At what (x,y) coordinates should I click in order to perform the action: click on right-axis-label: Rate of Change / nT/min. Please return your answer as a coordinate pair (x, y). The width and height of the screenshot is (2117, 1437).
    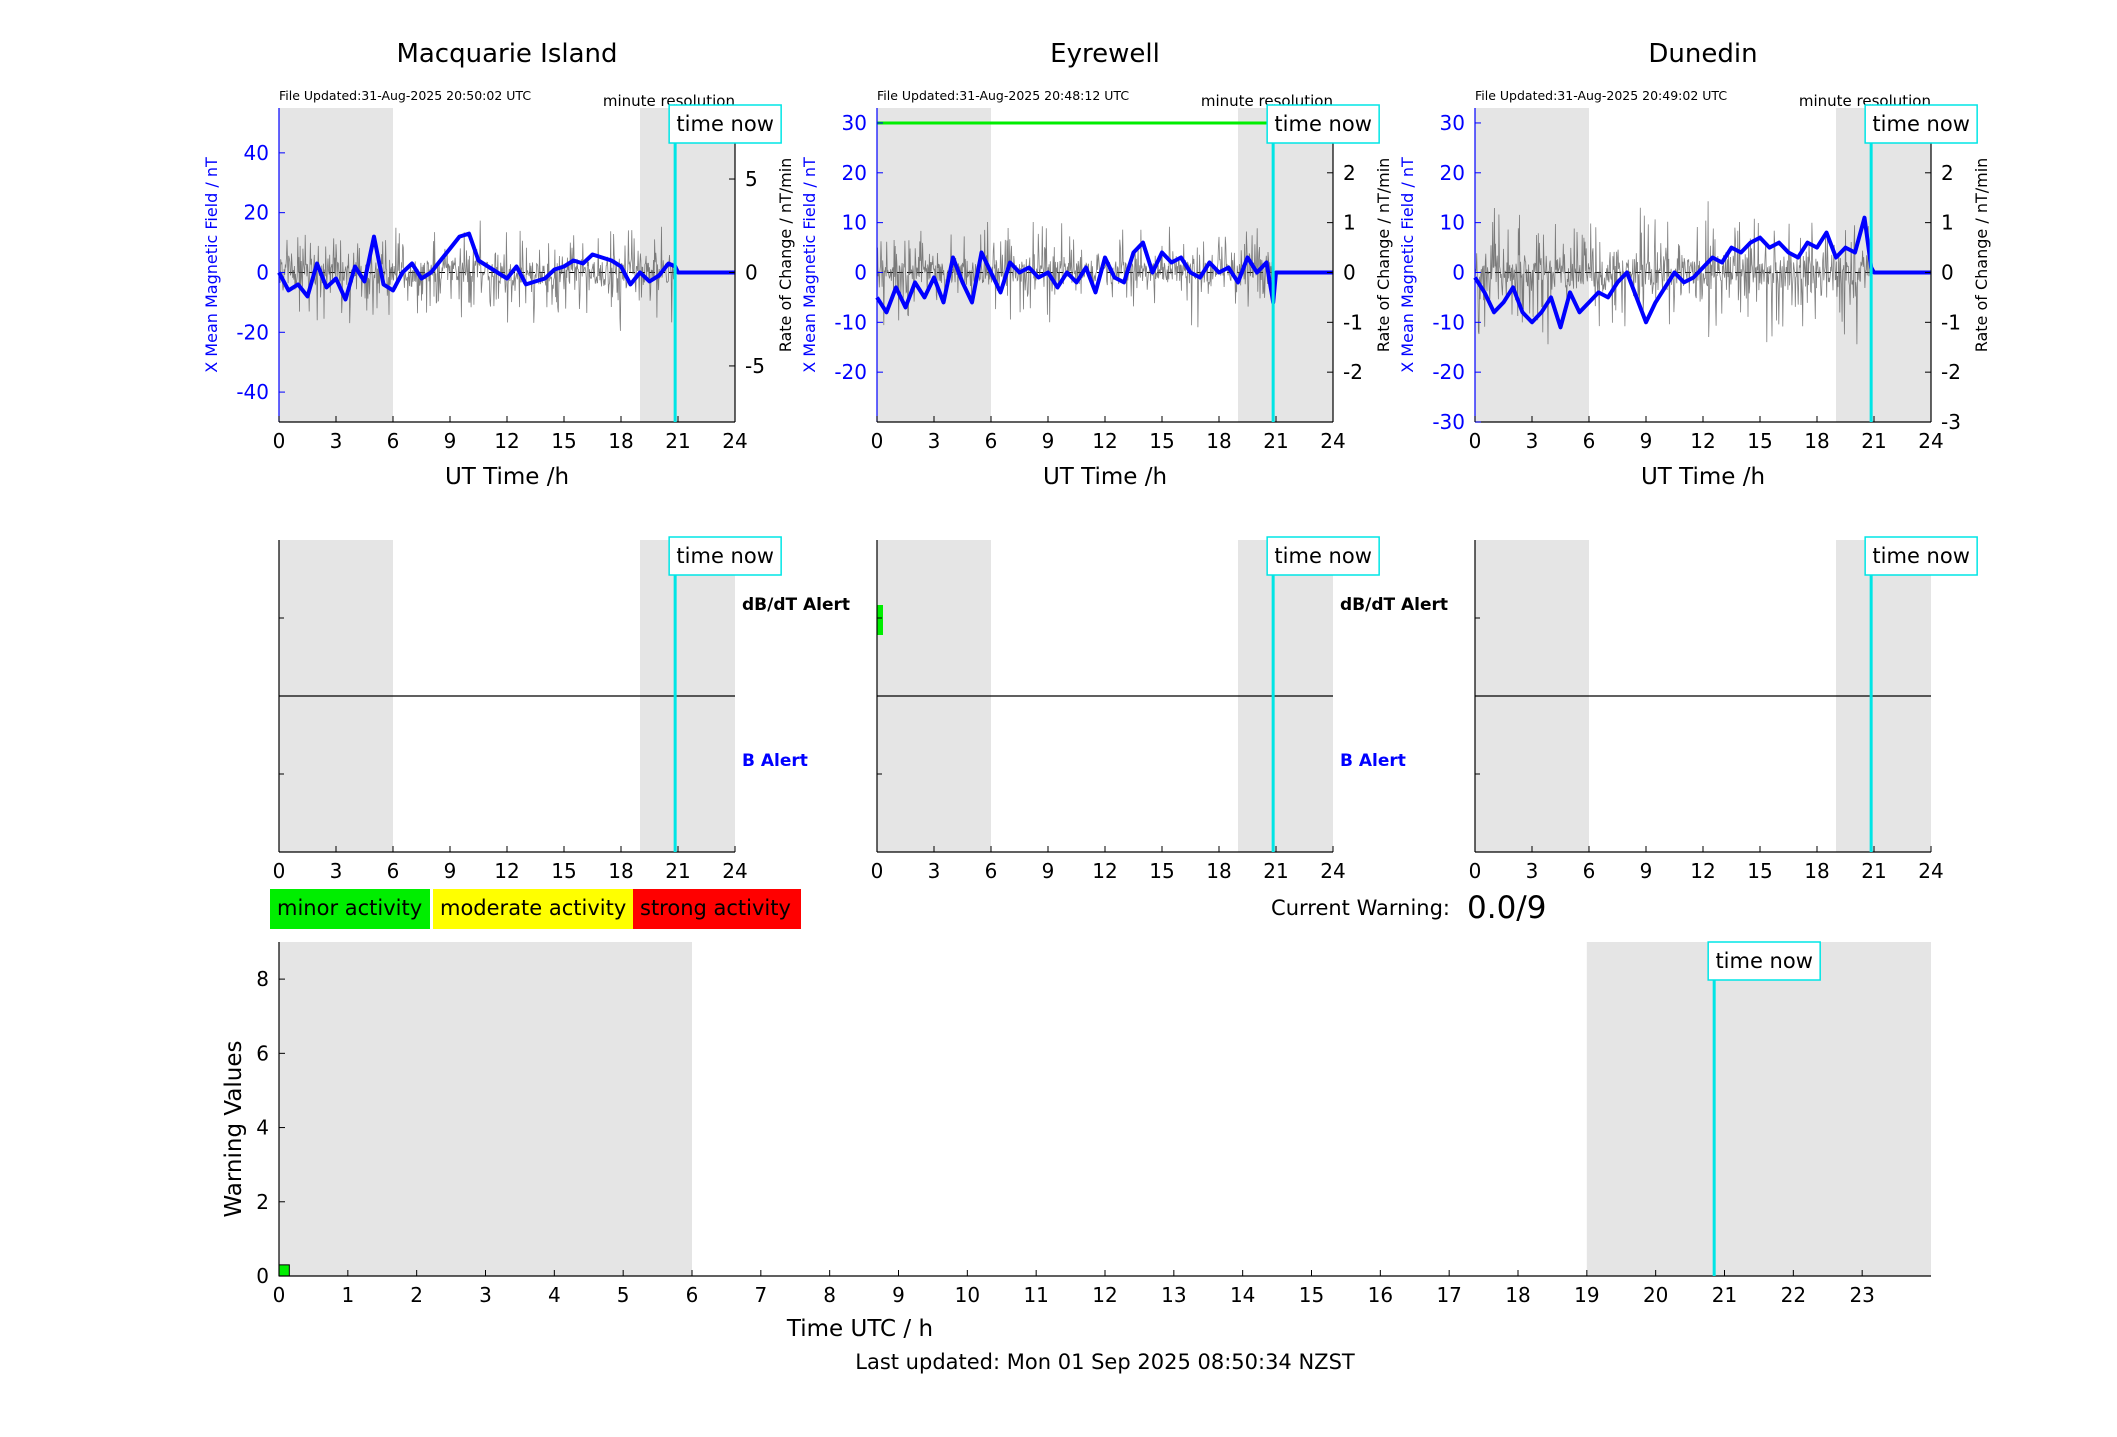
    Looking at the image, I should click on (1981, 255).